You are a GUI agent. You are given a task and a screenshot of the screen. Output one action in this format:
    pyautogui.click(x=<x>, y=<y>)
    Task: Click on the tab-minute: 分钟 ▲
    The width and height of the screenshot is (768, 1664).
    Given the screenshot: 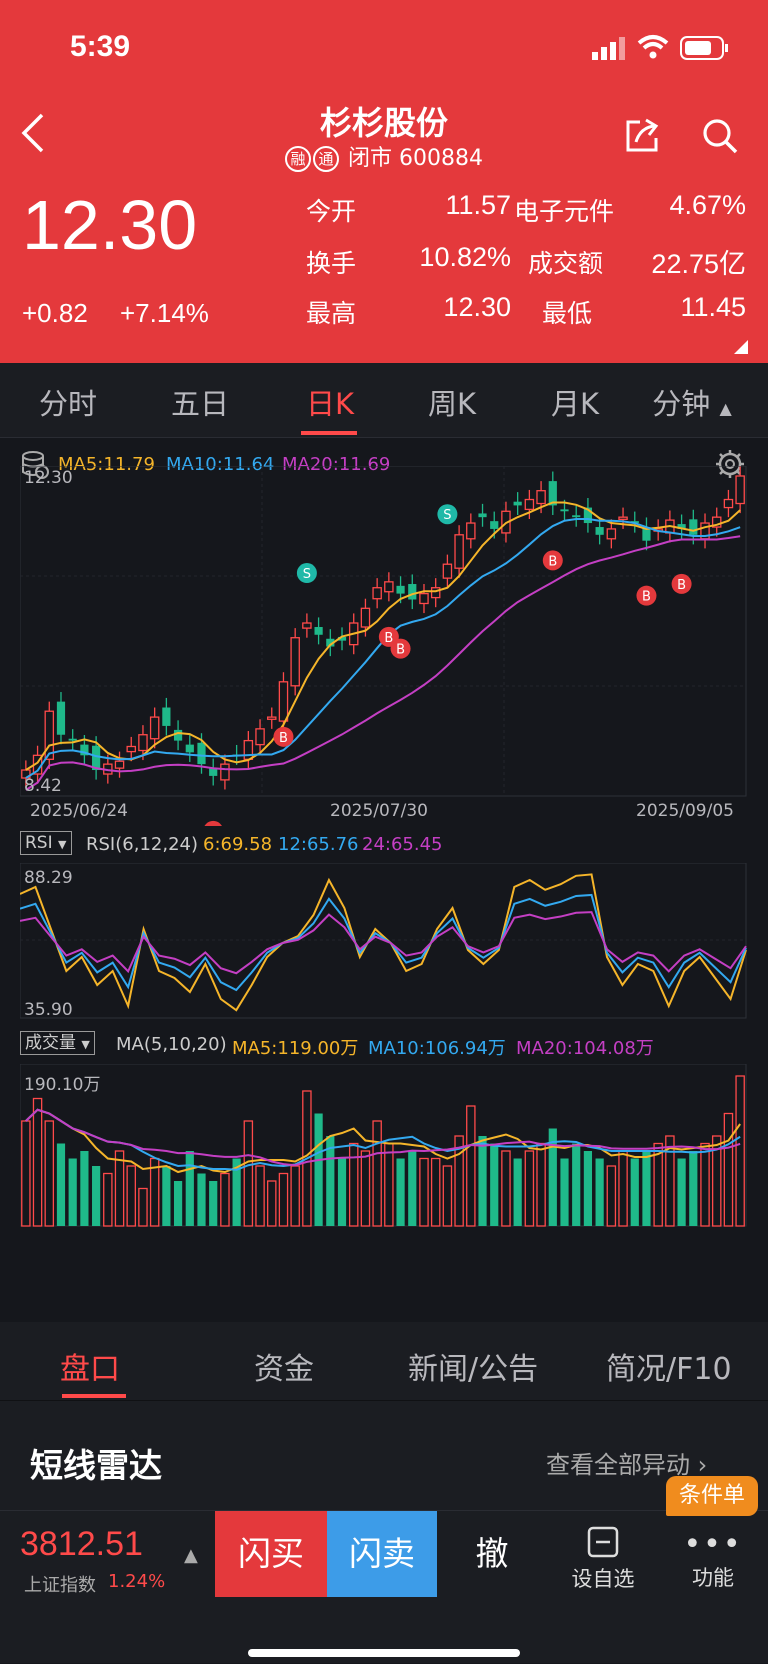 What is the action you would take?
    pyautogui.click(x=692, y=402)
    